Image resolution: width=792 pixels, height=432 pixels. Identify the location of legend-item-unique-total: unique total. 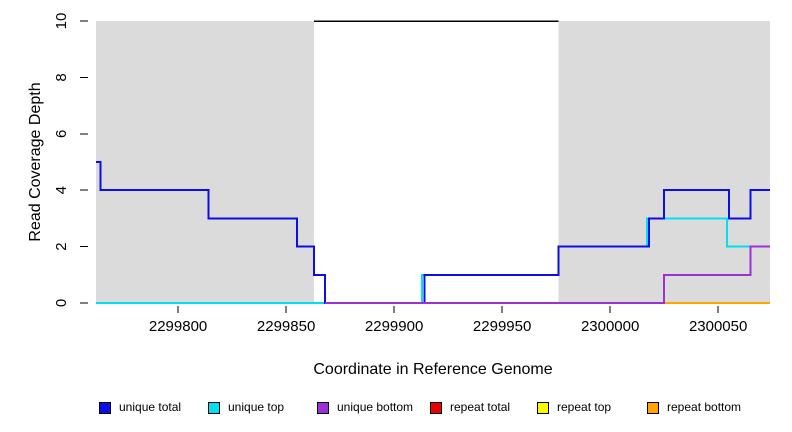
(140, 407).